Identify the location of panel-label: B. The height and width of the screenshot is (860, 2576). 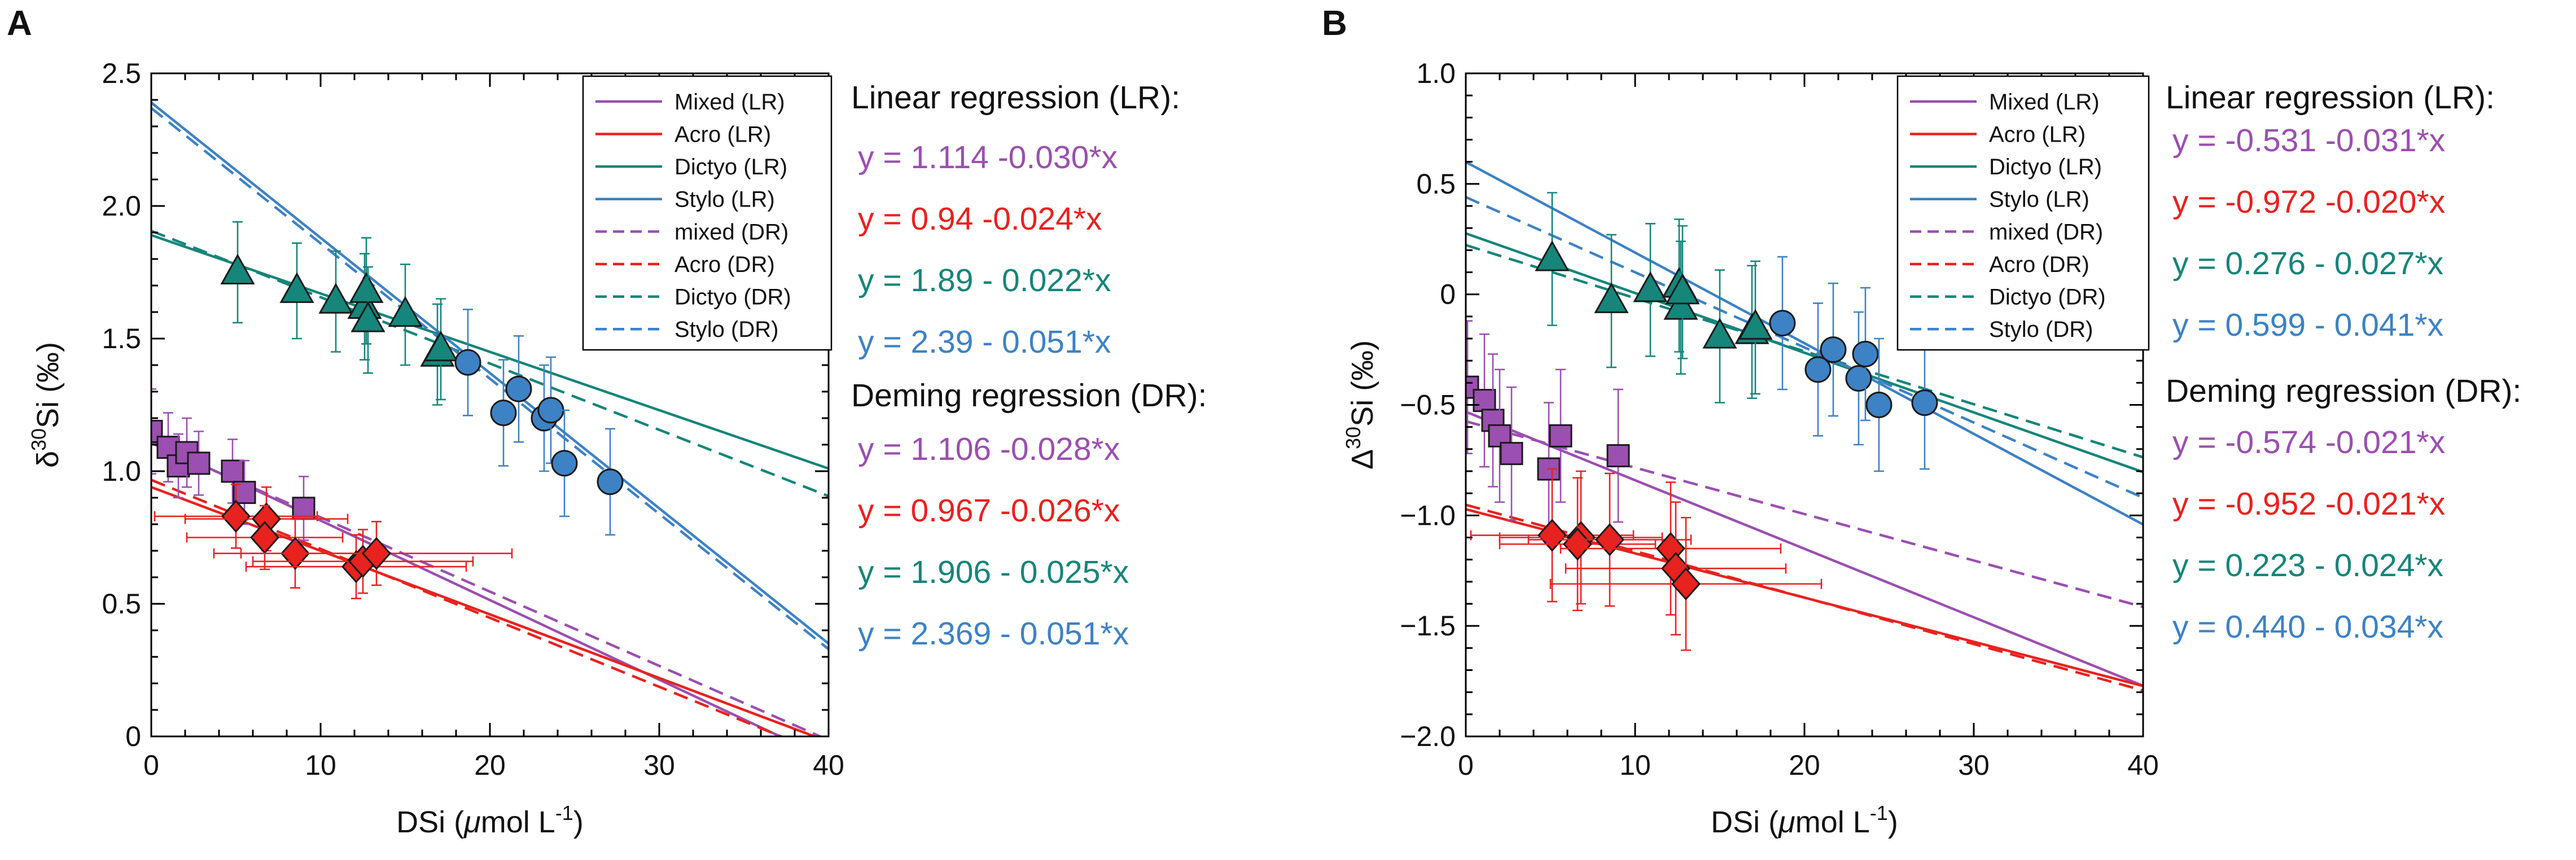
(1334, 23).